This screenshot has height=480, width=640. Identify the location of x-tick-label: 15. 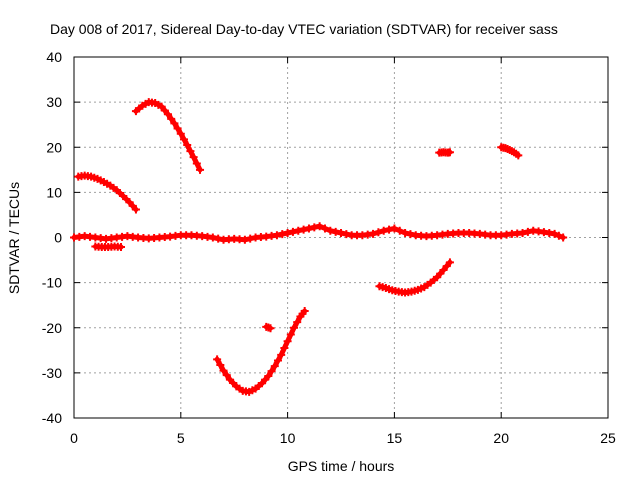
(395, 438).